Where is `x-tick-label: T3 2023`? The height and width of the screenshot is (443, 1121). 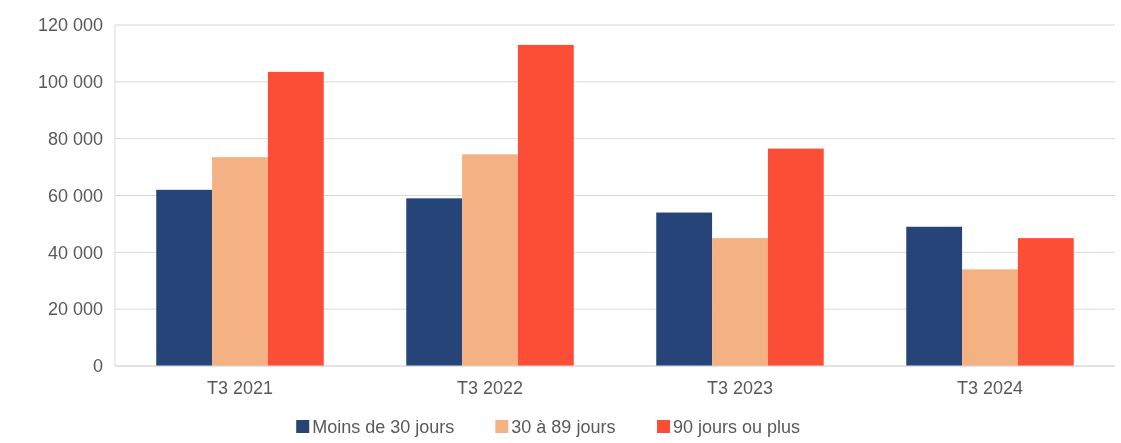
x-tick-label: T3 2023 is located at coordinates (740, 388).